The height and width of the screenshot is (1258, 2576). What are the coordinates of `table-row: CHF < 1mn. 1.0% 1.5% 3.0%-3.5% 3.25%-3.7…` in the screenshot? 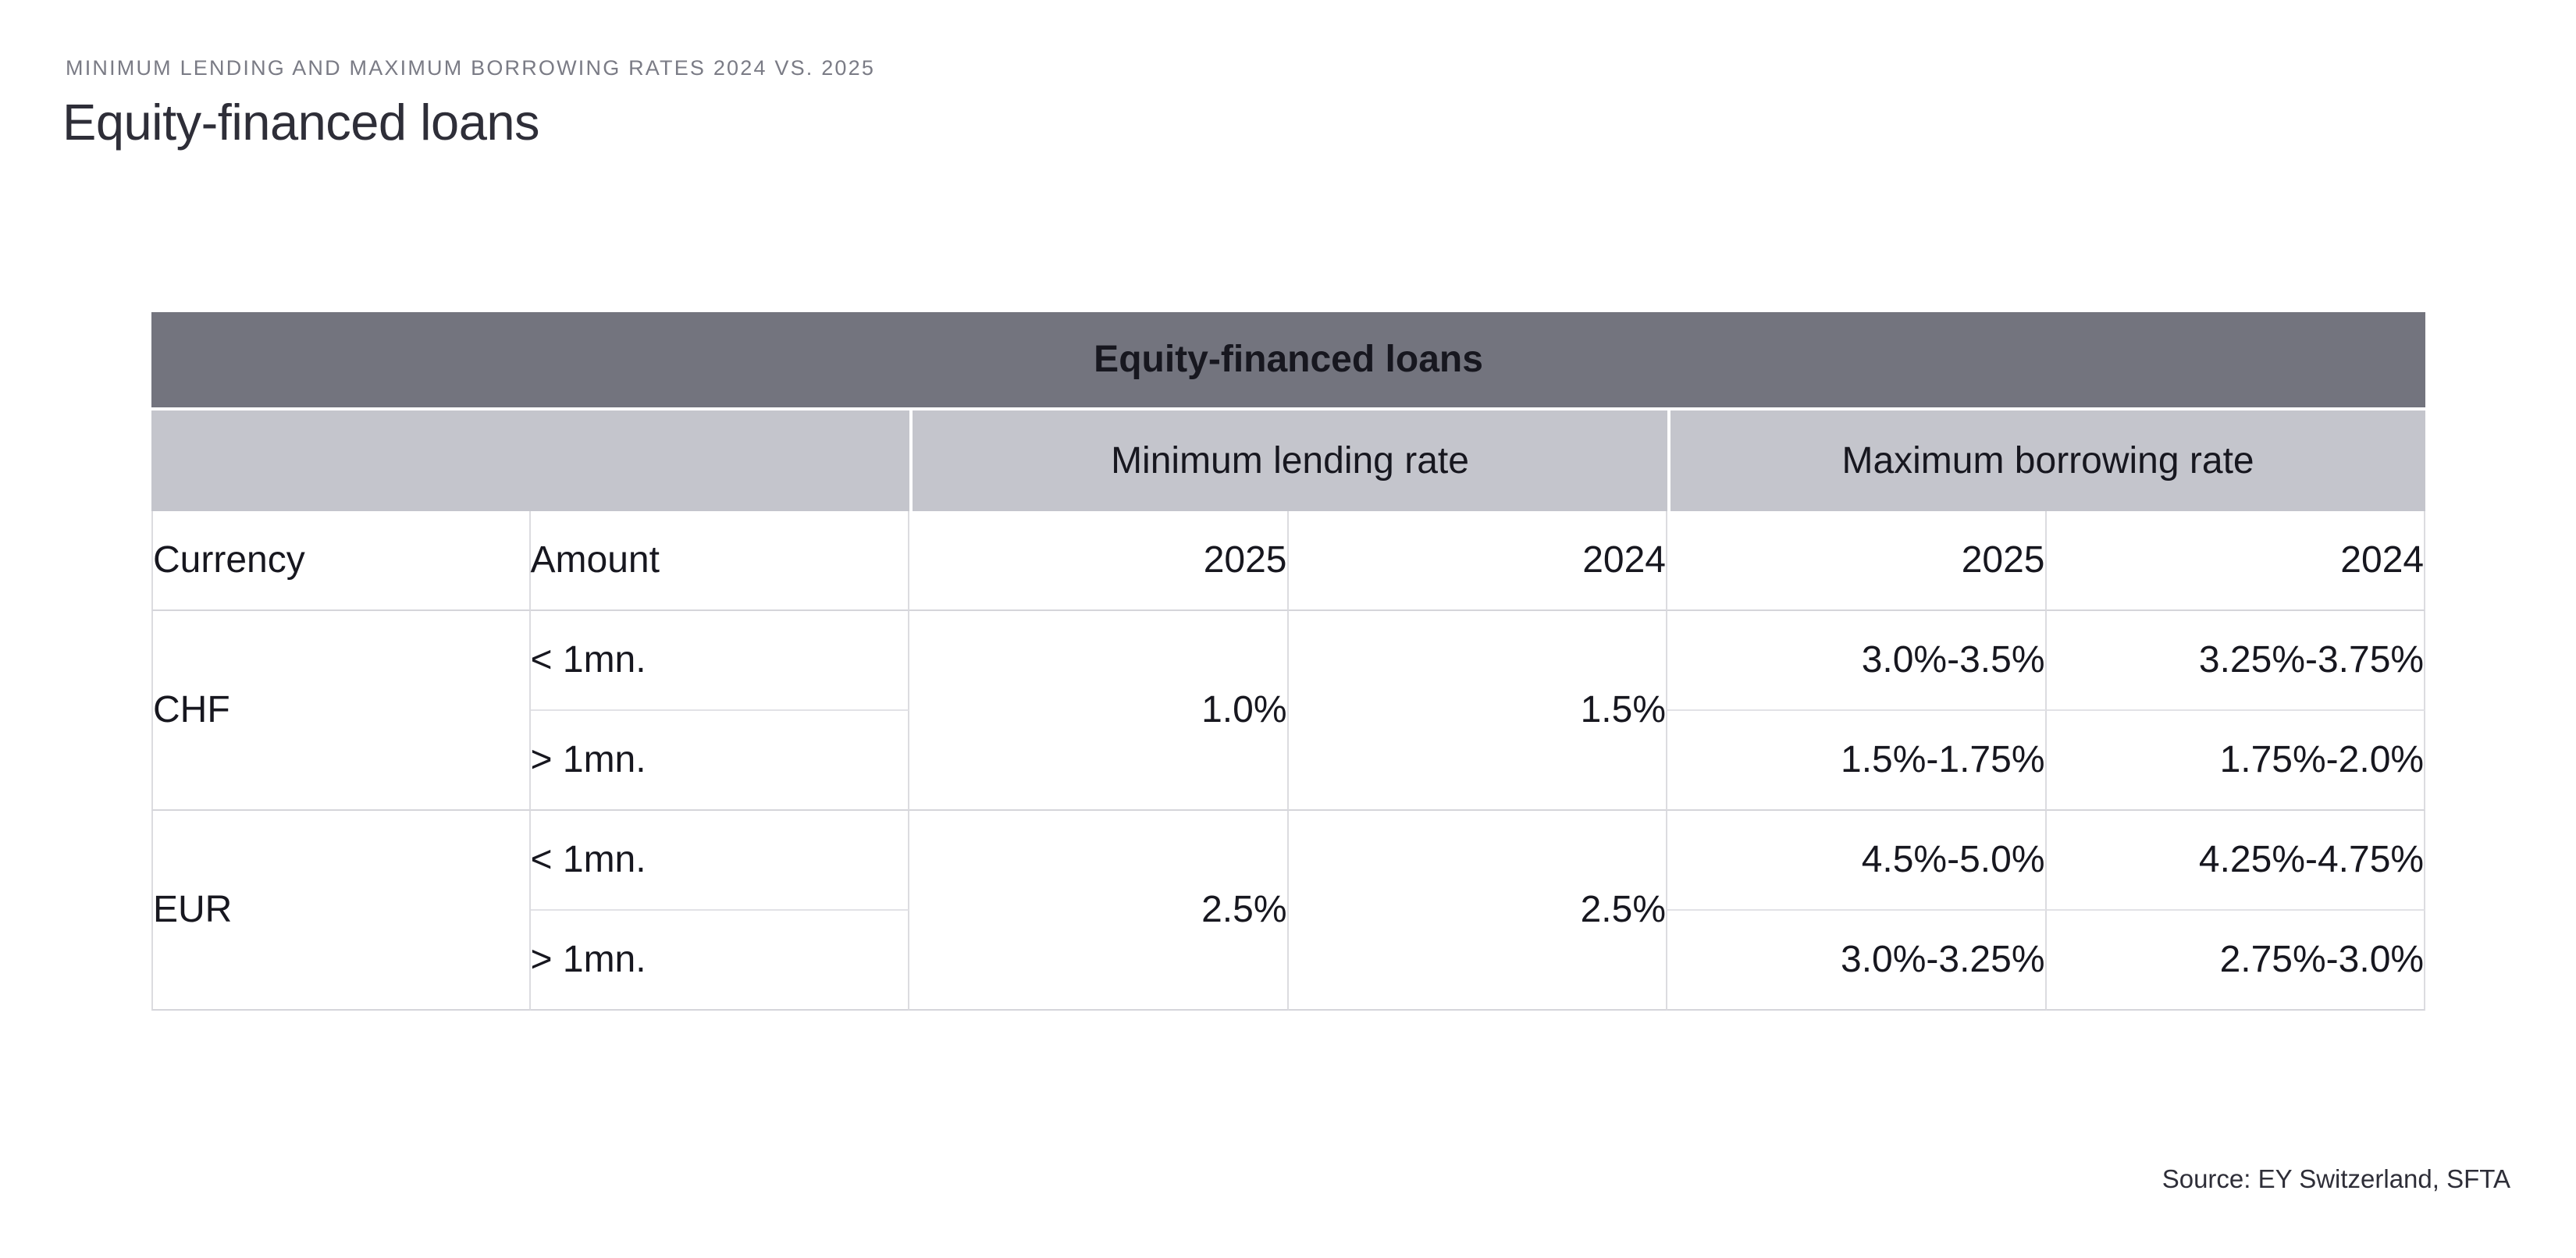 It's located at (1288, 711).